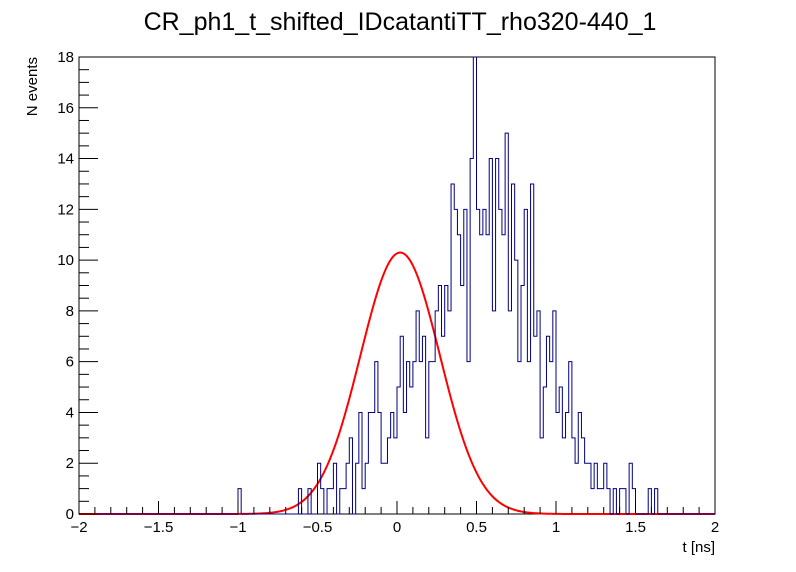  I want to click on y-tick-label: 0, so click(70, 514).